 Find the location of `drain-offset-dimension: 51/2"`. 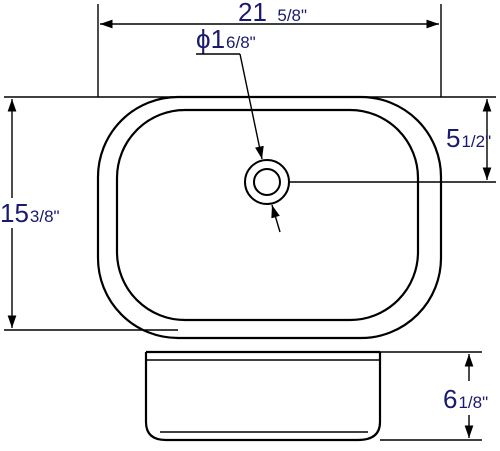

drain-offset-dimension: 51/2" is located at coordinates (392, 139).